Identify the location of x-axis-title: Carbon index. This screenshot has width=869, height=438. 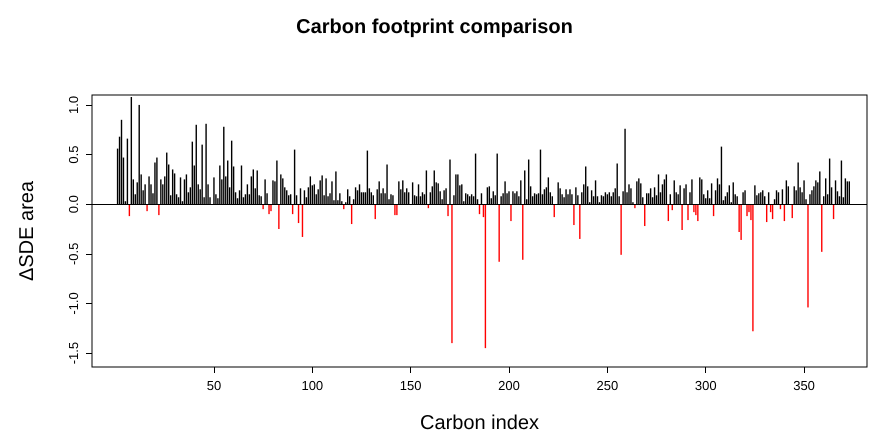
(479, 423).